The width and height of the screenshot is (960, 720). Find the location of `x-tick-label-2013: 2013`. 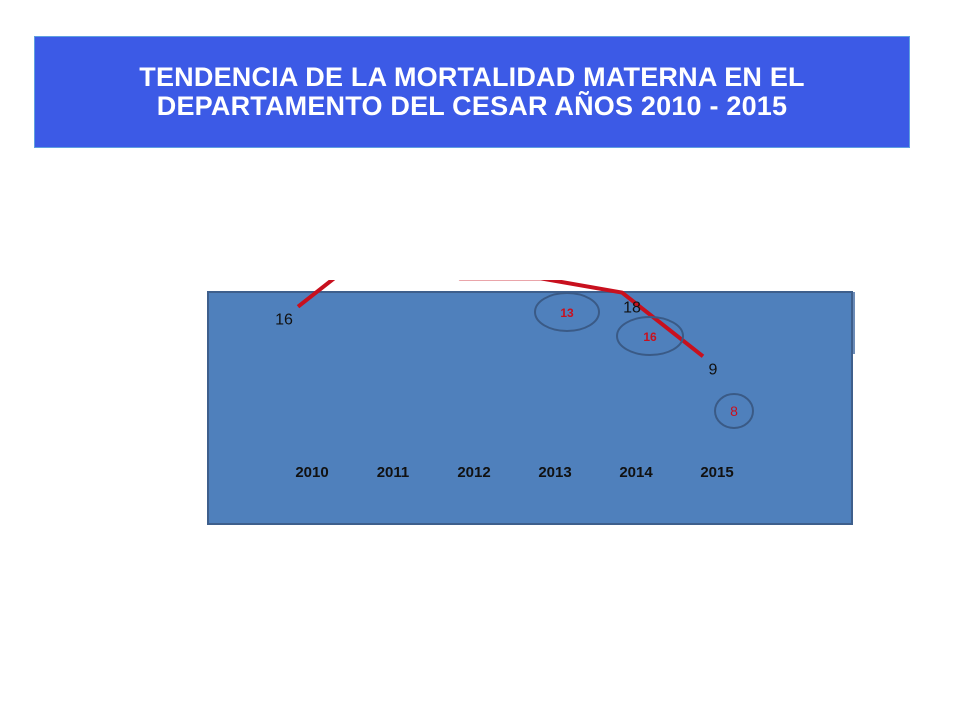

x-tick-label-2013: 2013 is located at coordinates (554, 472).